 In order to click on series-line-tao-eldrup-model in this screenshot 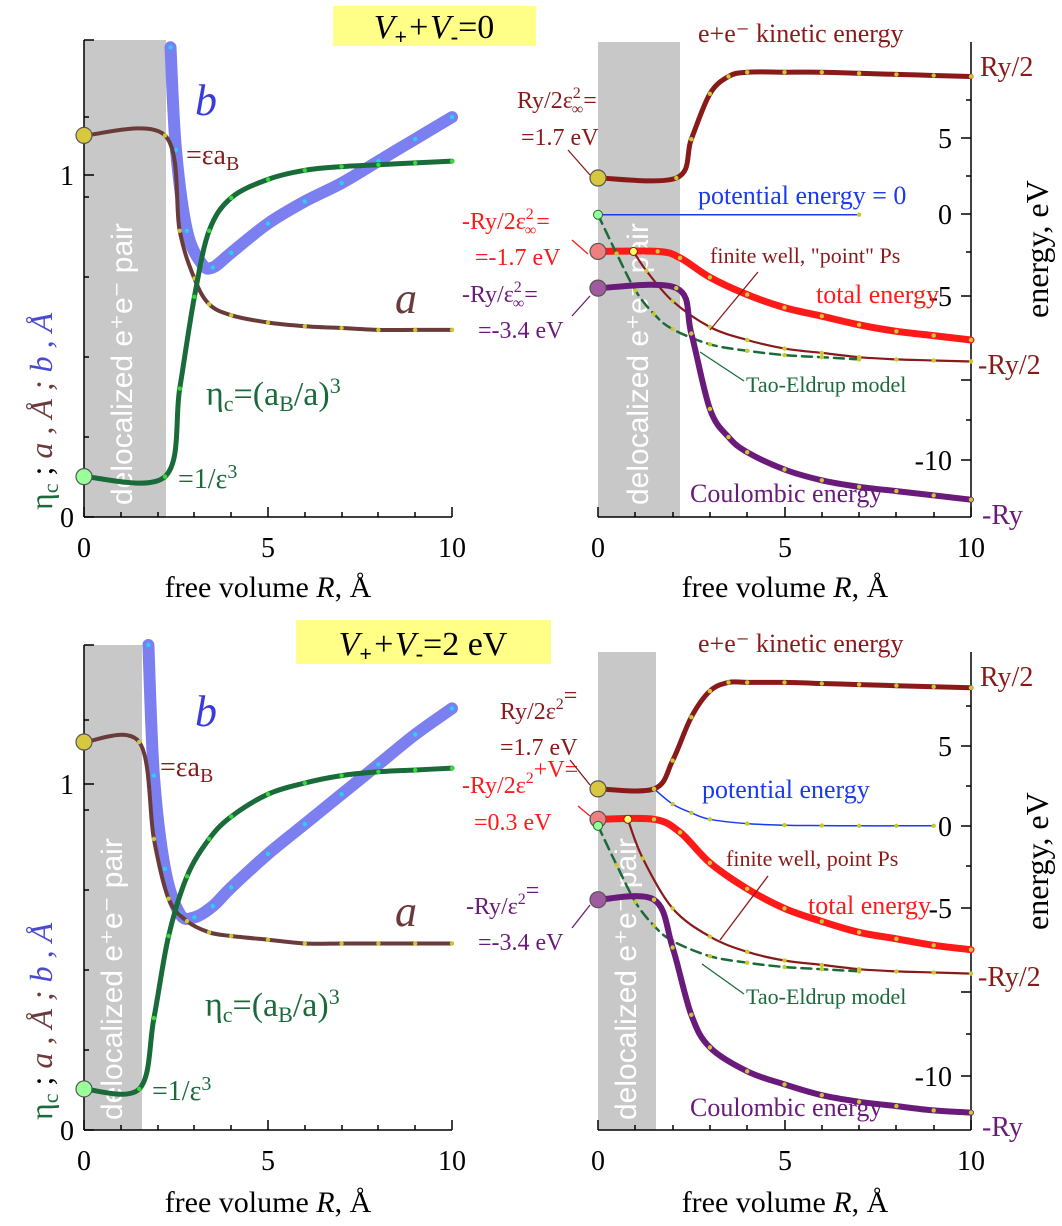, I will do `click(728, 287)`.